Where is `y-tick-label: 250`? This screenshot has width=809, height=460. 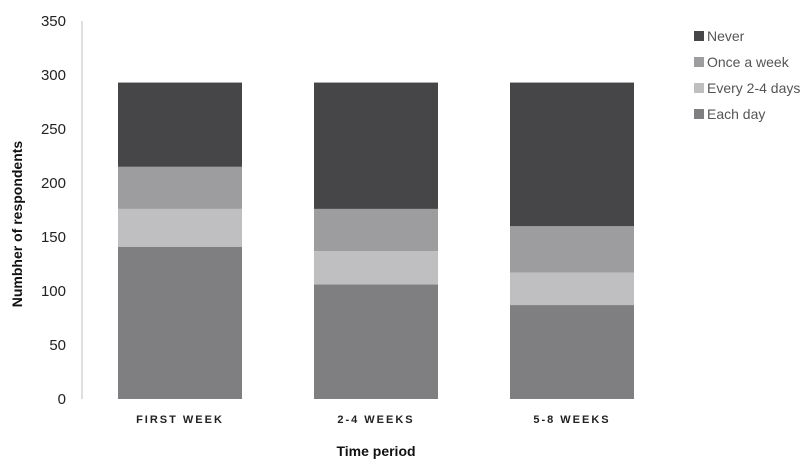
y-tick-label: 250 is located at coordinates (53, 129).